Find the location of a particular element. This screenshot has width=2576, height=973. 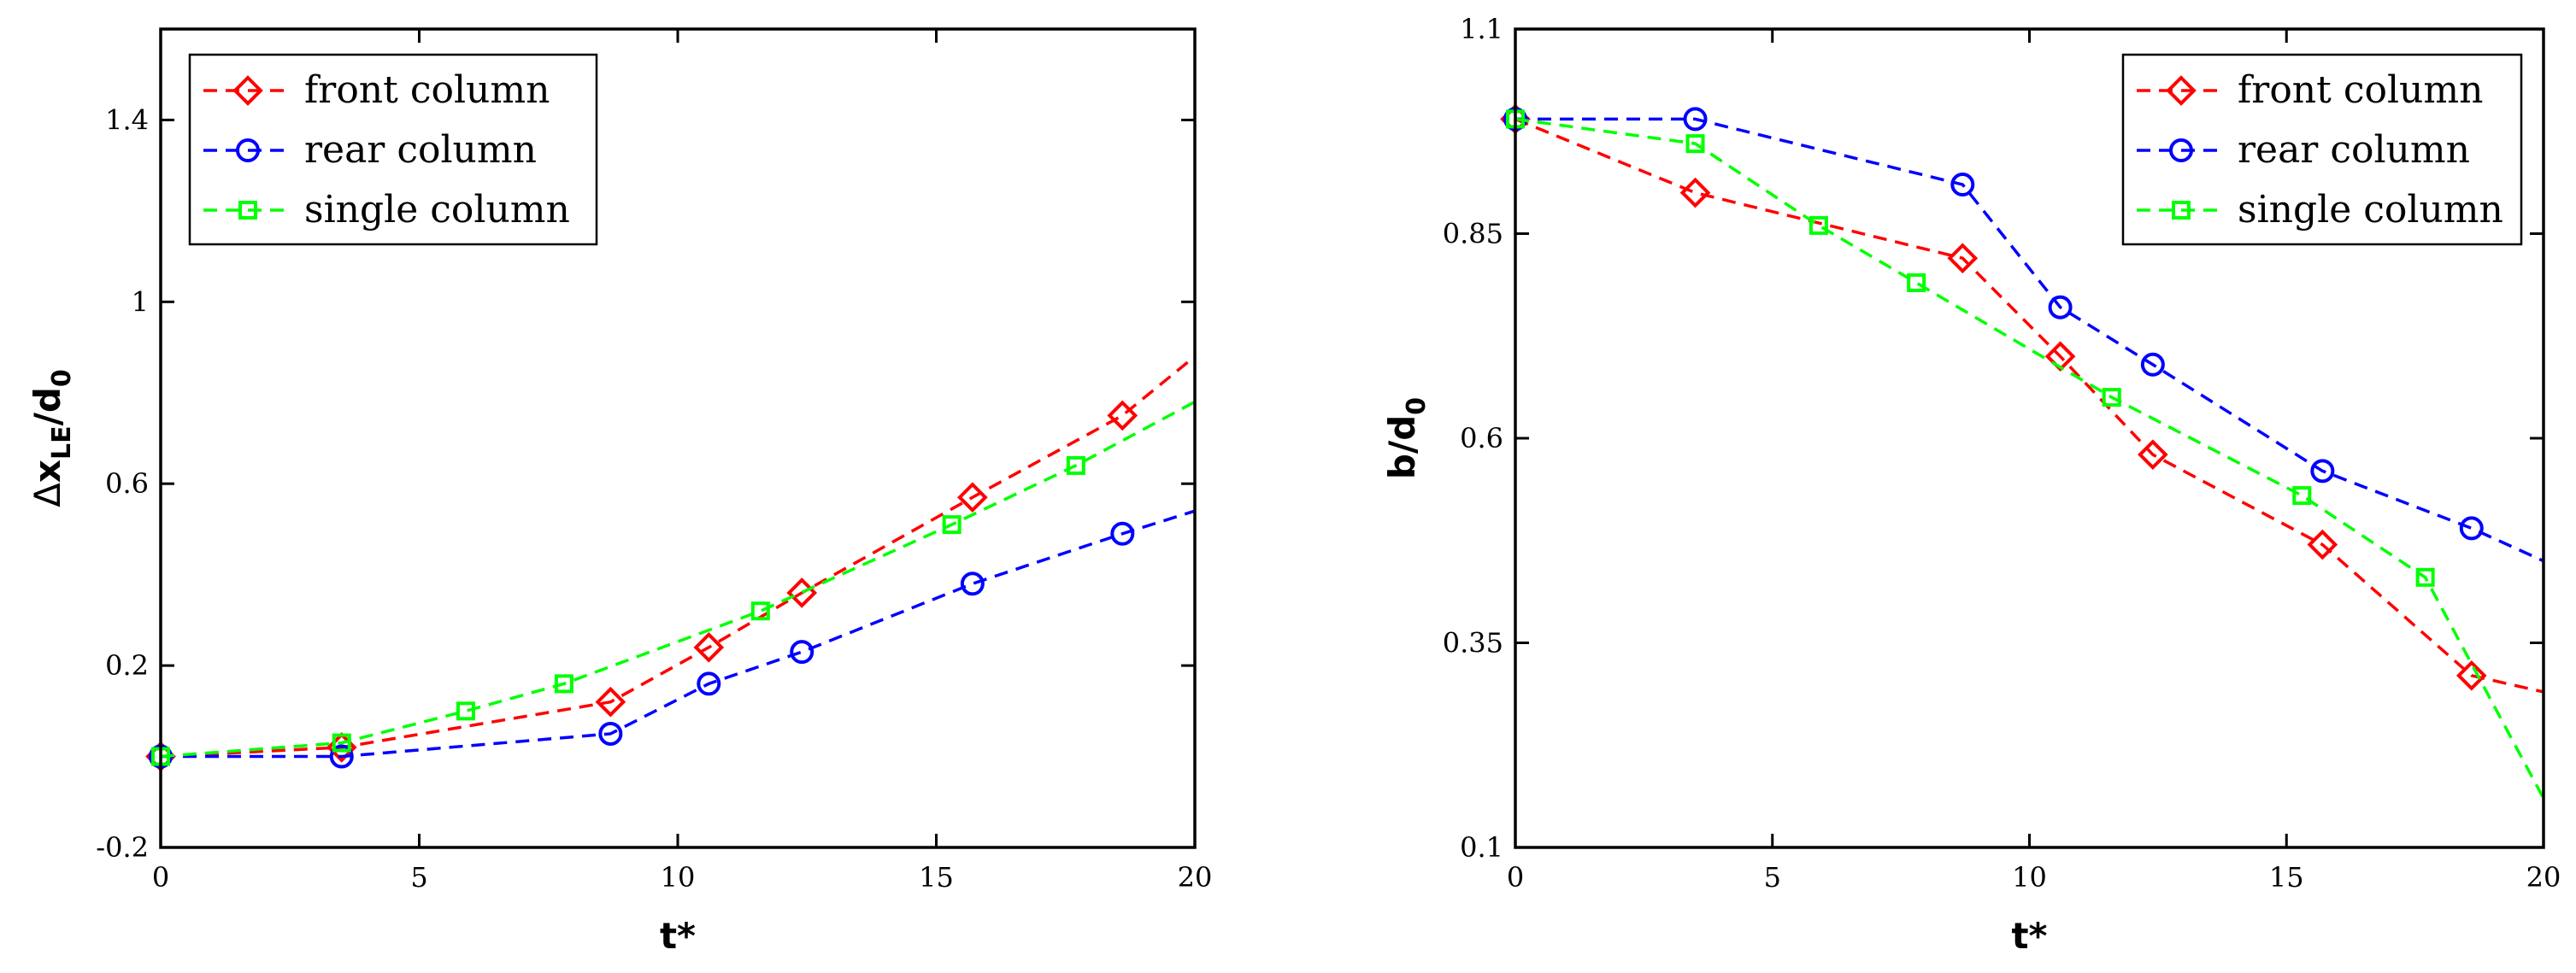

y-axis-label: b/d0 is located at coordinates (1406, 438).